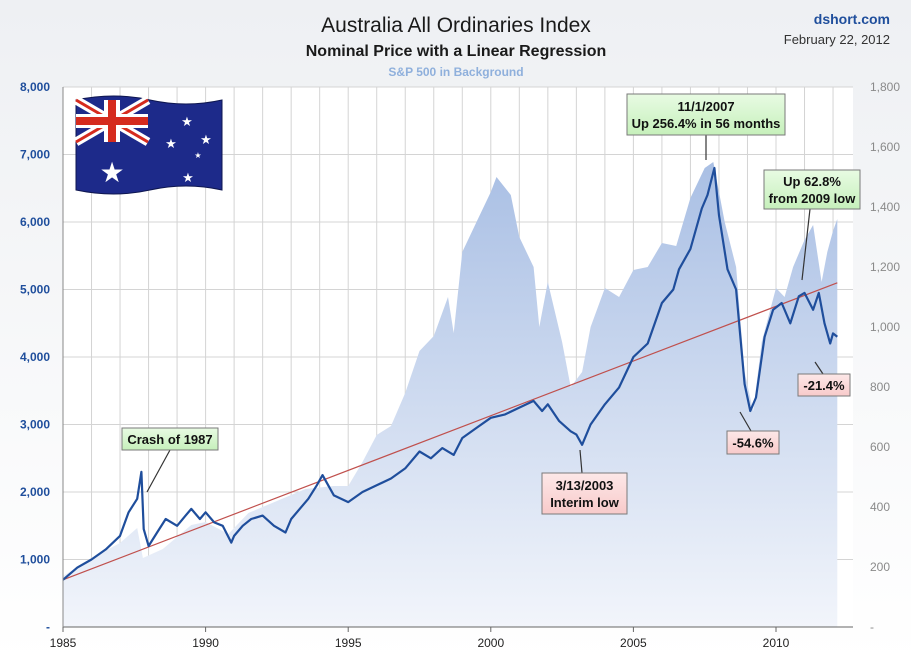  I want to click on left-tick-label: 4,000, so click(35, 357).